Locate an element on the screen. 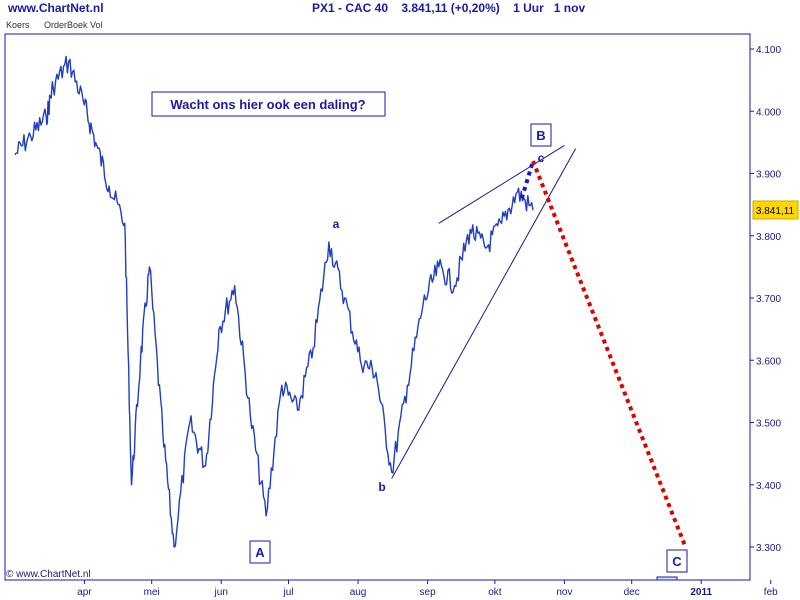 This screenshot has width=800, height=600. y-tick-label: 3.700 is located at coordinates (768, 299).